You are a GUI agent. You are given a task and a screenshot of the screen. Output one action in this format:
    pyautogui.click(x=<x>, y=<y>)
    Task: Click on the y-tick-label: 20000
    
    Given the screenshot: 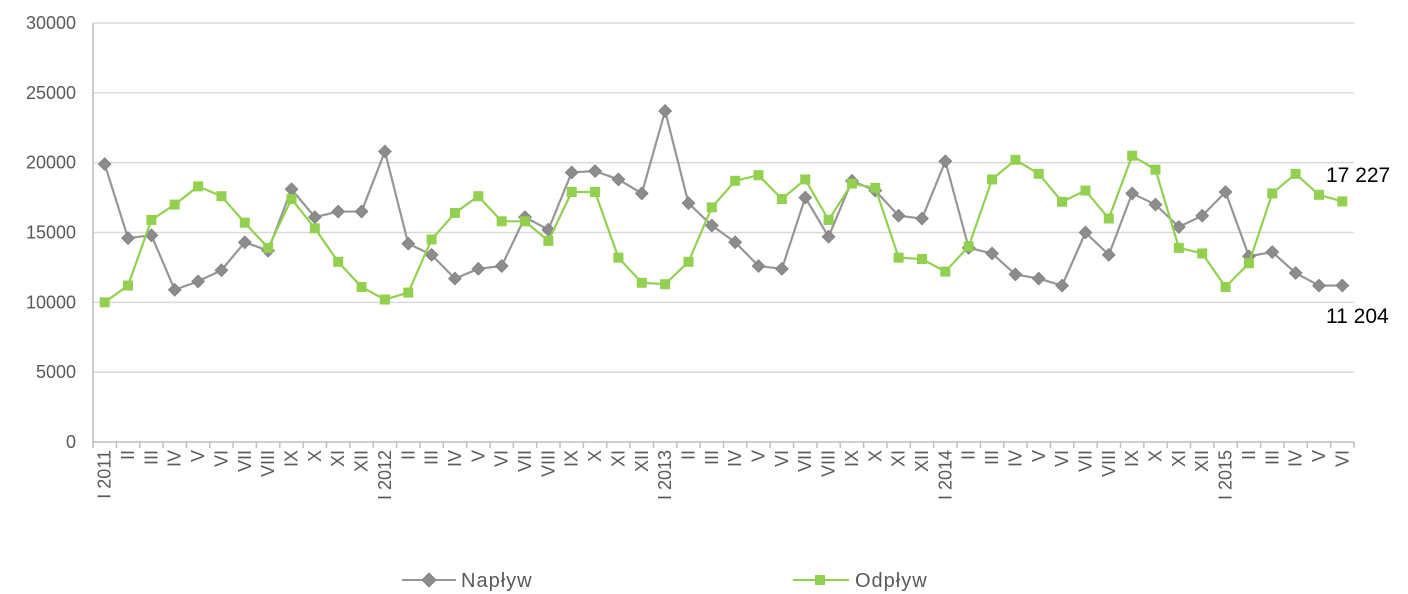 What is the action you would take?
    pyautogui.click(x=51, y=163)
    